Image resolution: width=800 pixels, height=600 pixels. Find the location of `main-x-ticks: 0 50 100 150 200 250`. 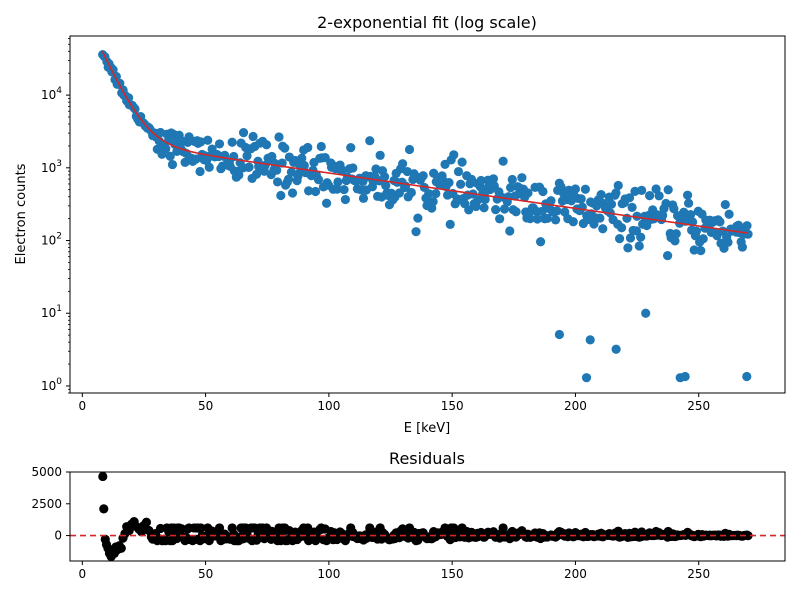

main-x-ticks: 0 50 100 150 200 250 is located at coordinates (394, 403).